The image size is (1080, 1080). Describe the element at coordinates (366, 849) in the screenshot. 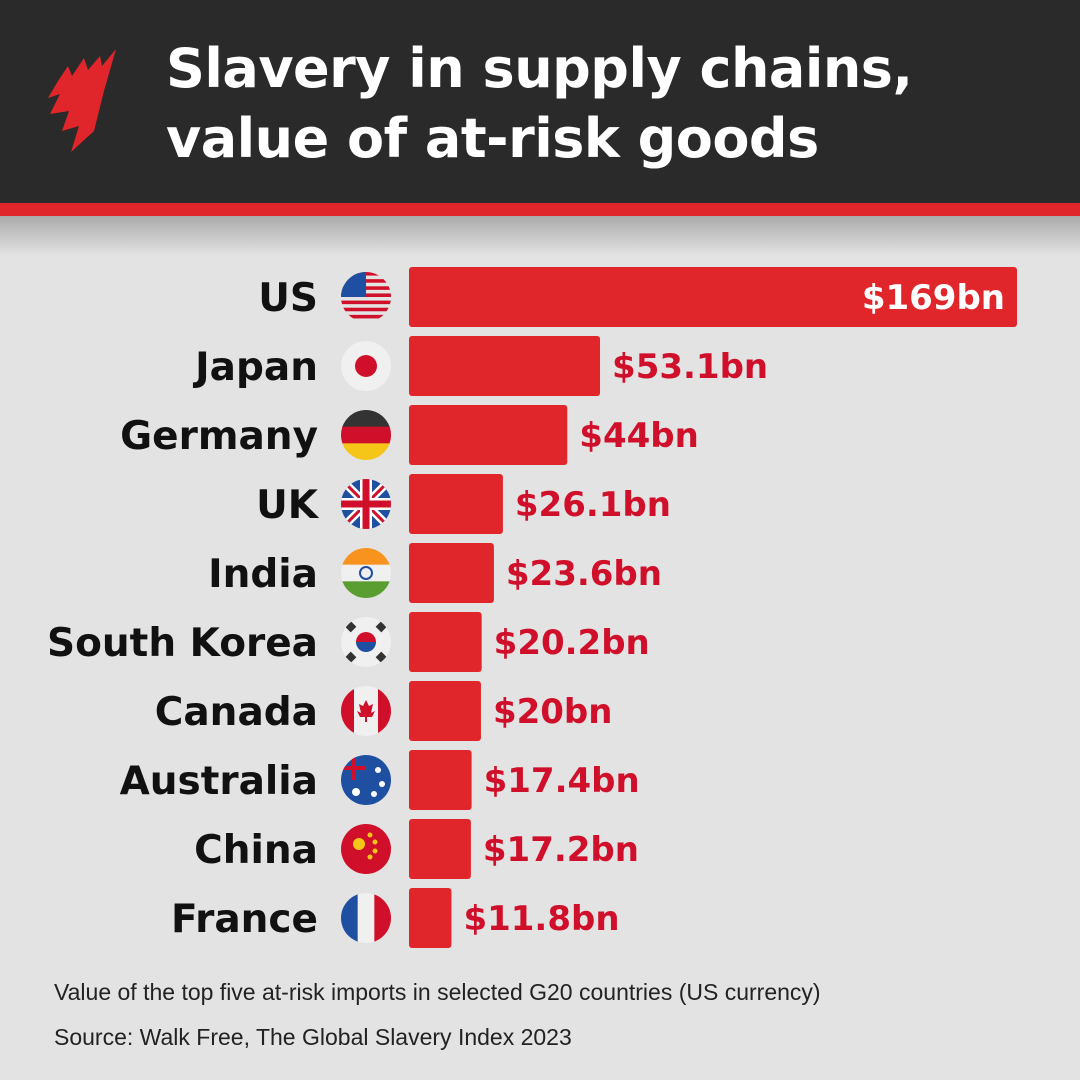

I see `china-flag-icon` at that location.